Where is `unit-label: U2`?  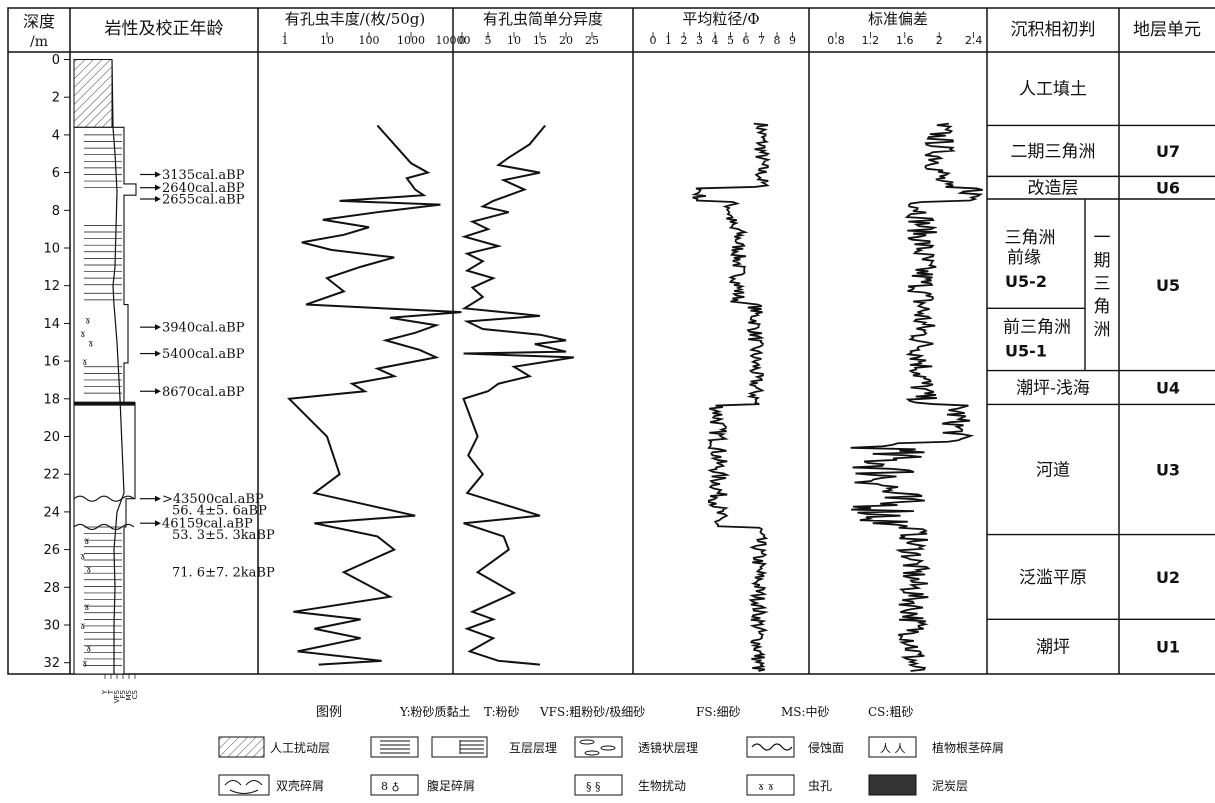 unit-label: U2 is located at coordinates (1168, 577).